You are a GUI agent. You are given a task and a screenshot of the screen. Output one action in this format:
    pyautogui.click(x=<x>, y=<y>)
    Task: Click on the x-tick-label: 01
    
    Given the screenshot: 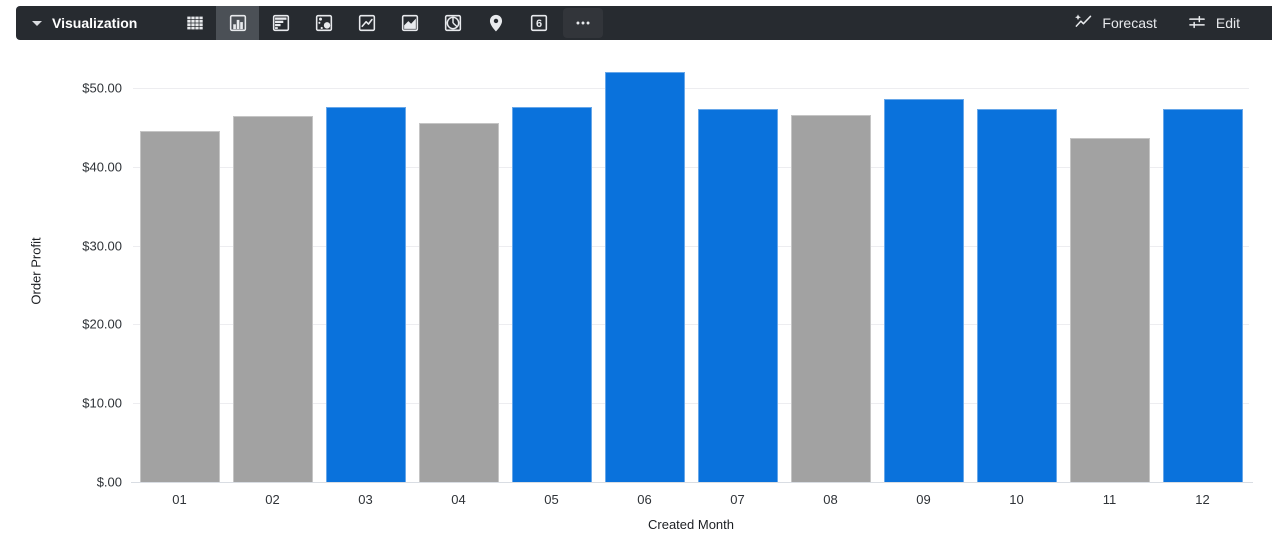 What is the action you would take?
    pyautogui.click(x=179, y=499)
    